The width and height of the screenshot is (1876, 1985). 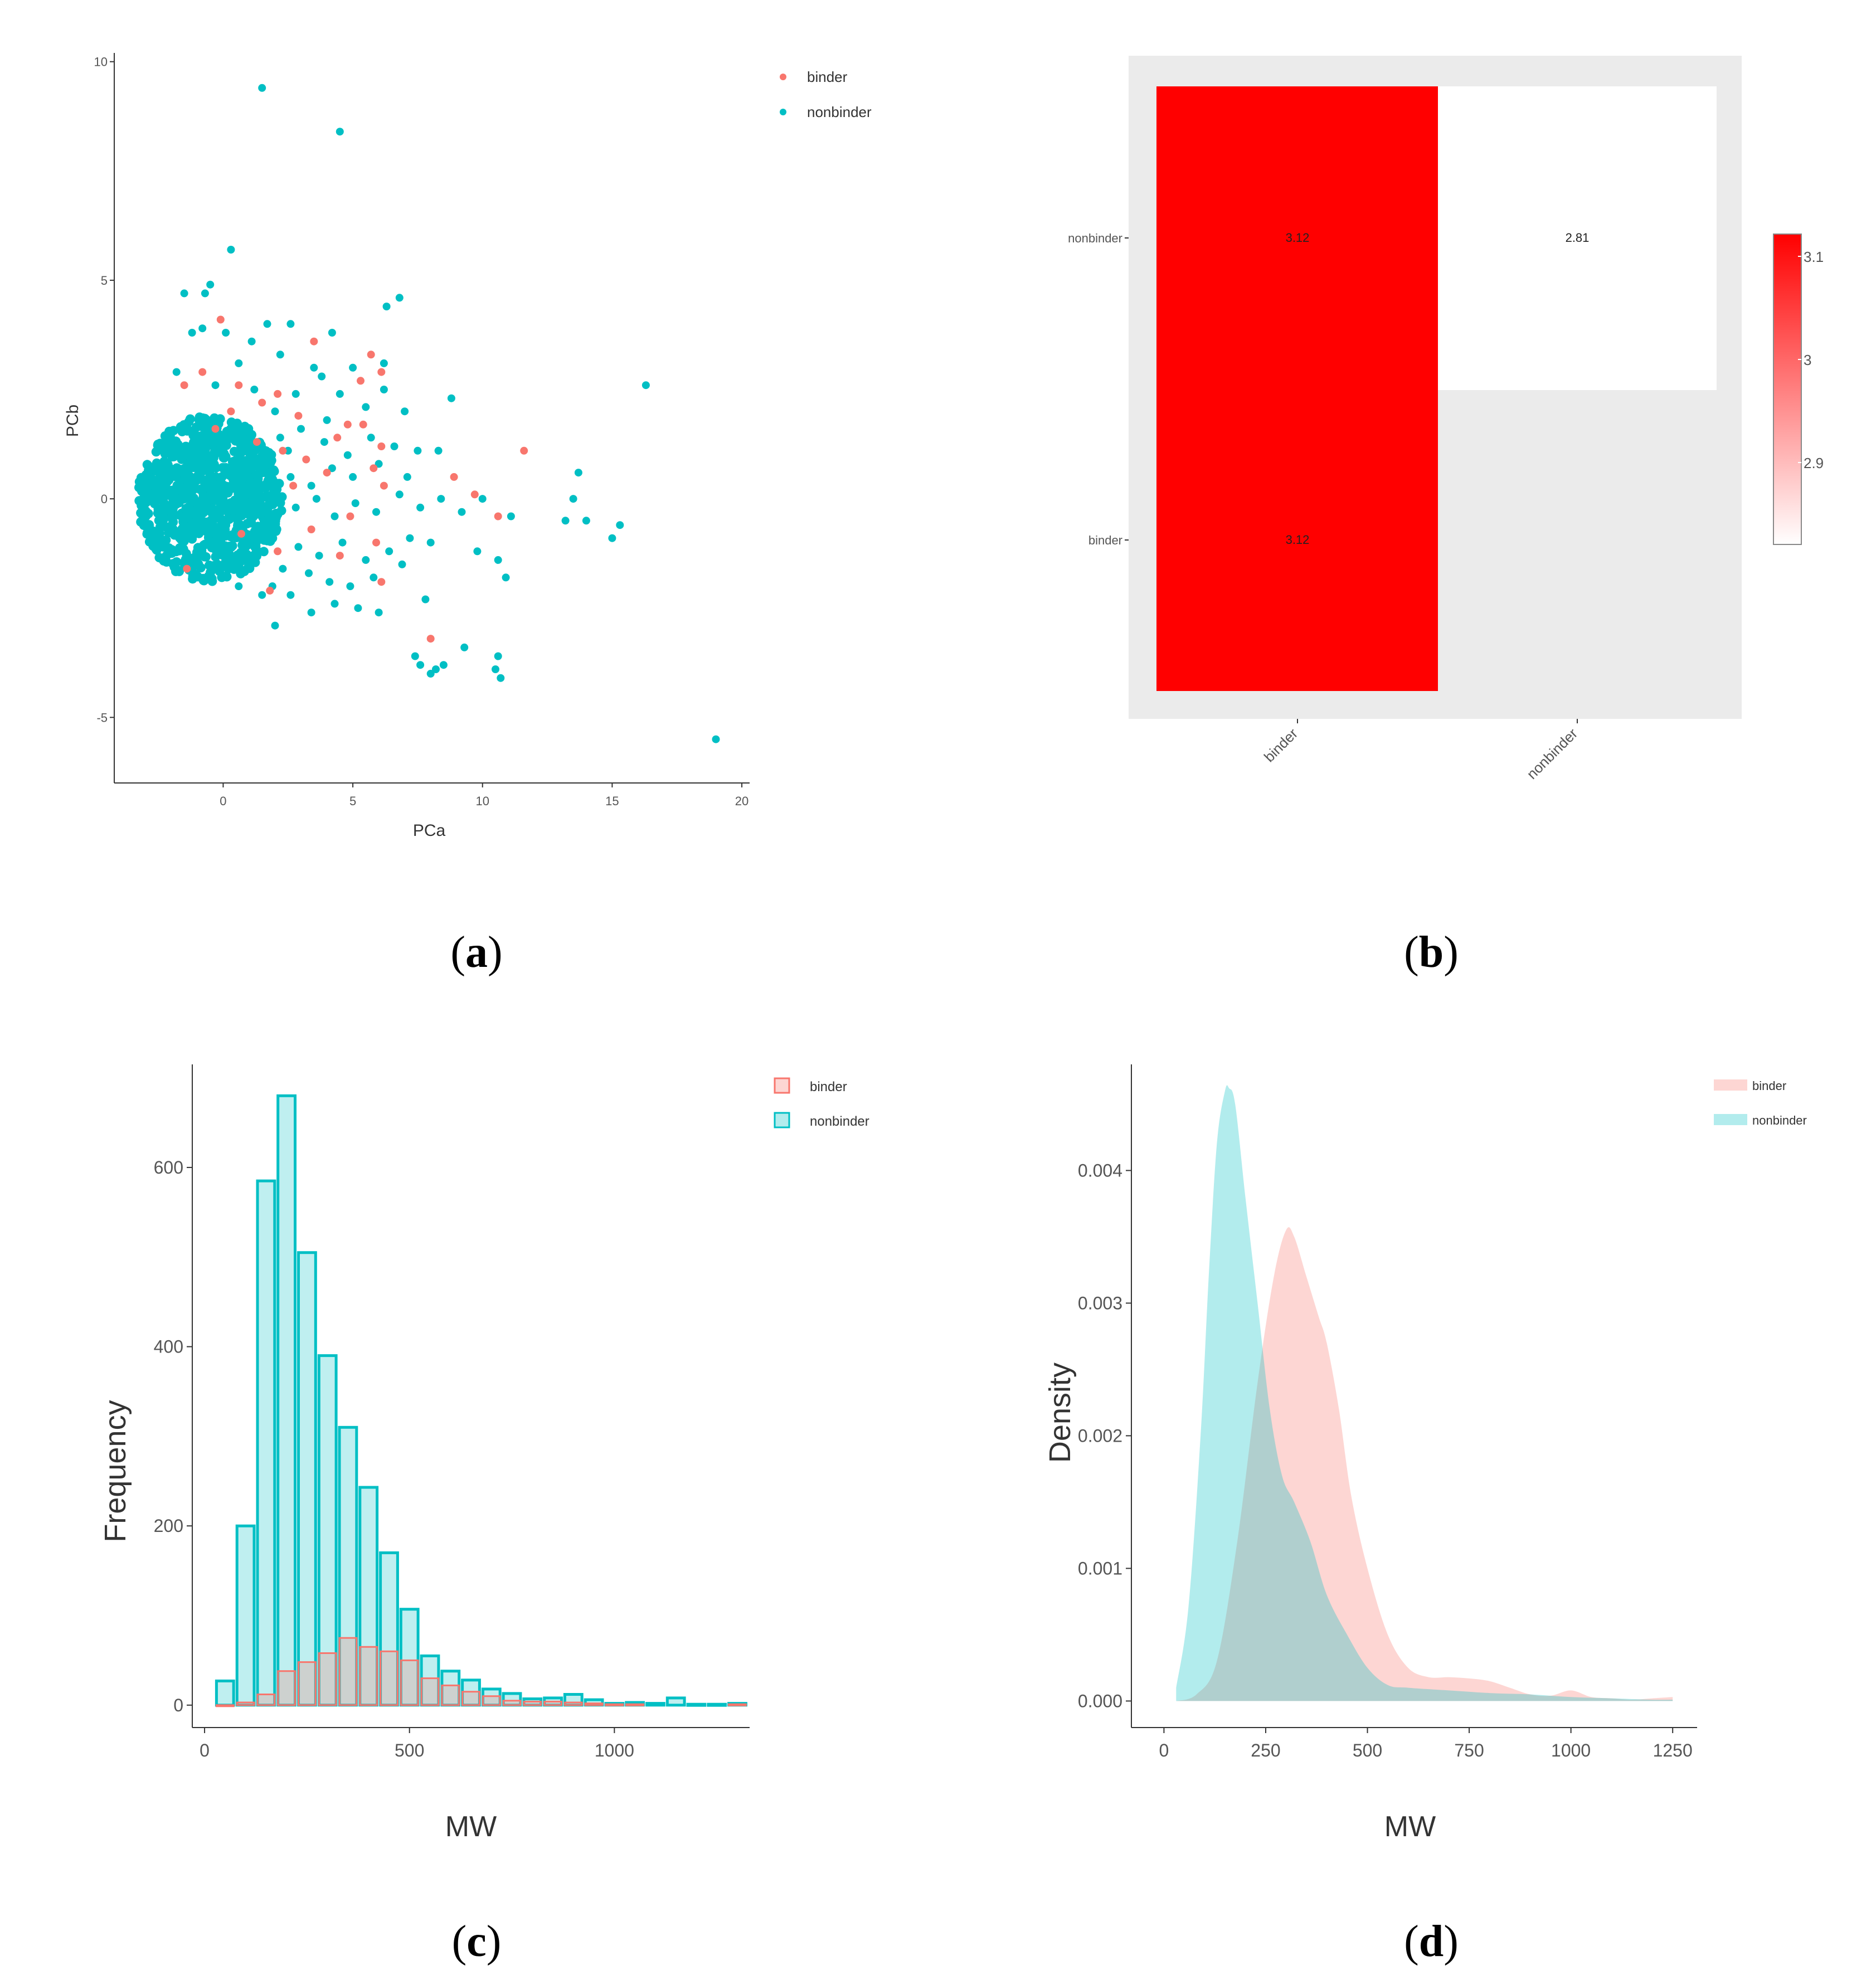 What do you see at coordinates (1431, 1941) in the screenshot?
I see `panel-d-label: (d)` at bounding box center [1431, 1941].